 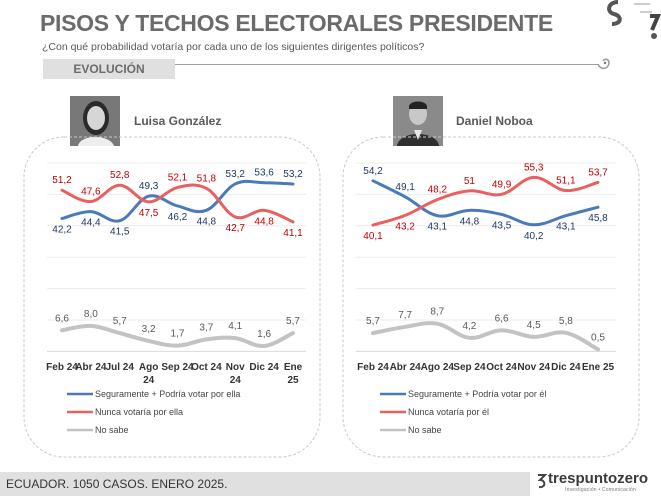 I want to click on data-label: 52,1, so click(x=178, y=177).